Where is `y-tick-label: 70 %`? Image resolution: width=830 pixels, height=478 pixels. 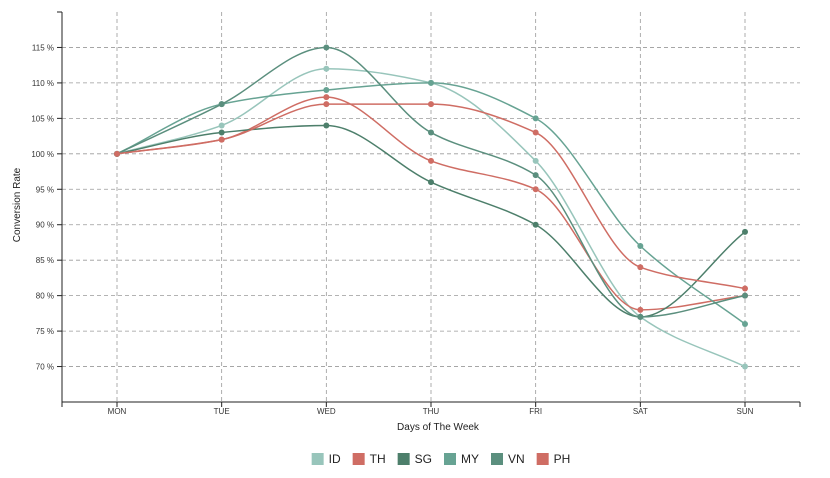 y-tick-label: 70 % is located at coordinates (45, 367).